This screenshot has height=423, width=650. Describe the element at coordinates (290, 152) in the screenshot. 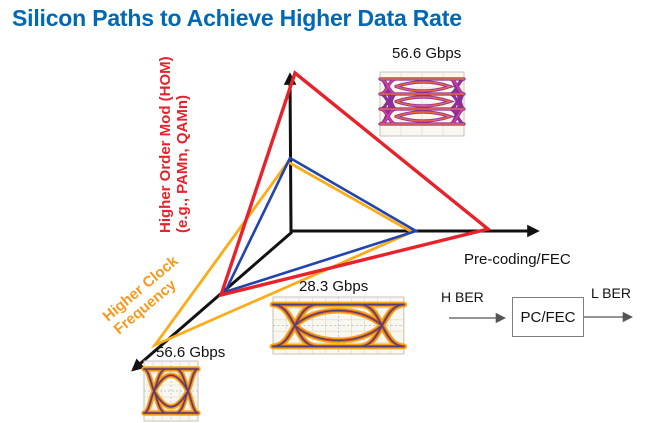

I see `vertical-axis-hom` at that location.